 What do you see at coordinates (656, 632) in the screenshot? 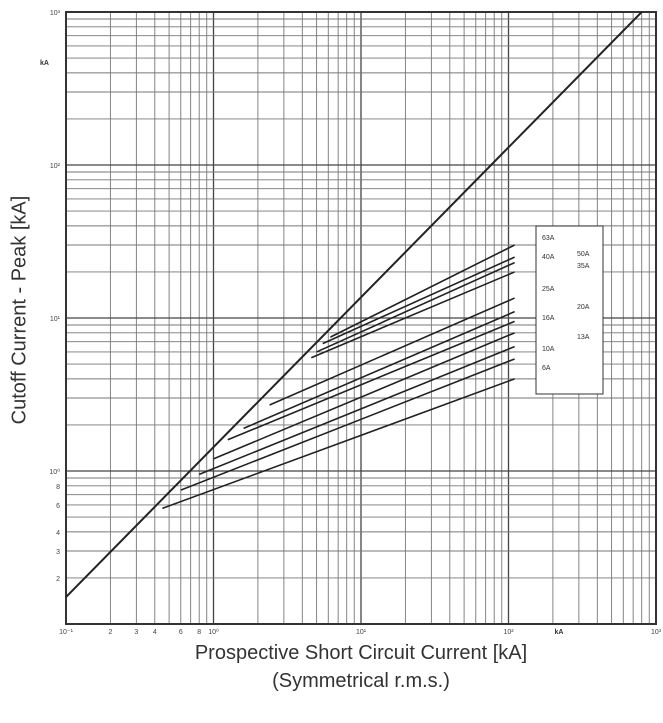
I see `x-tick-label: 10³` at bounding box center [656, 632].